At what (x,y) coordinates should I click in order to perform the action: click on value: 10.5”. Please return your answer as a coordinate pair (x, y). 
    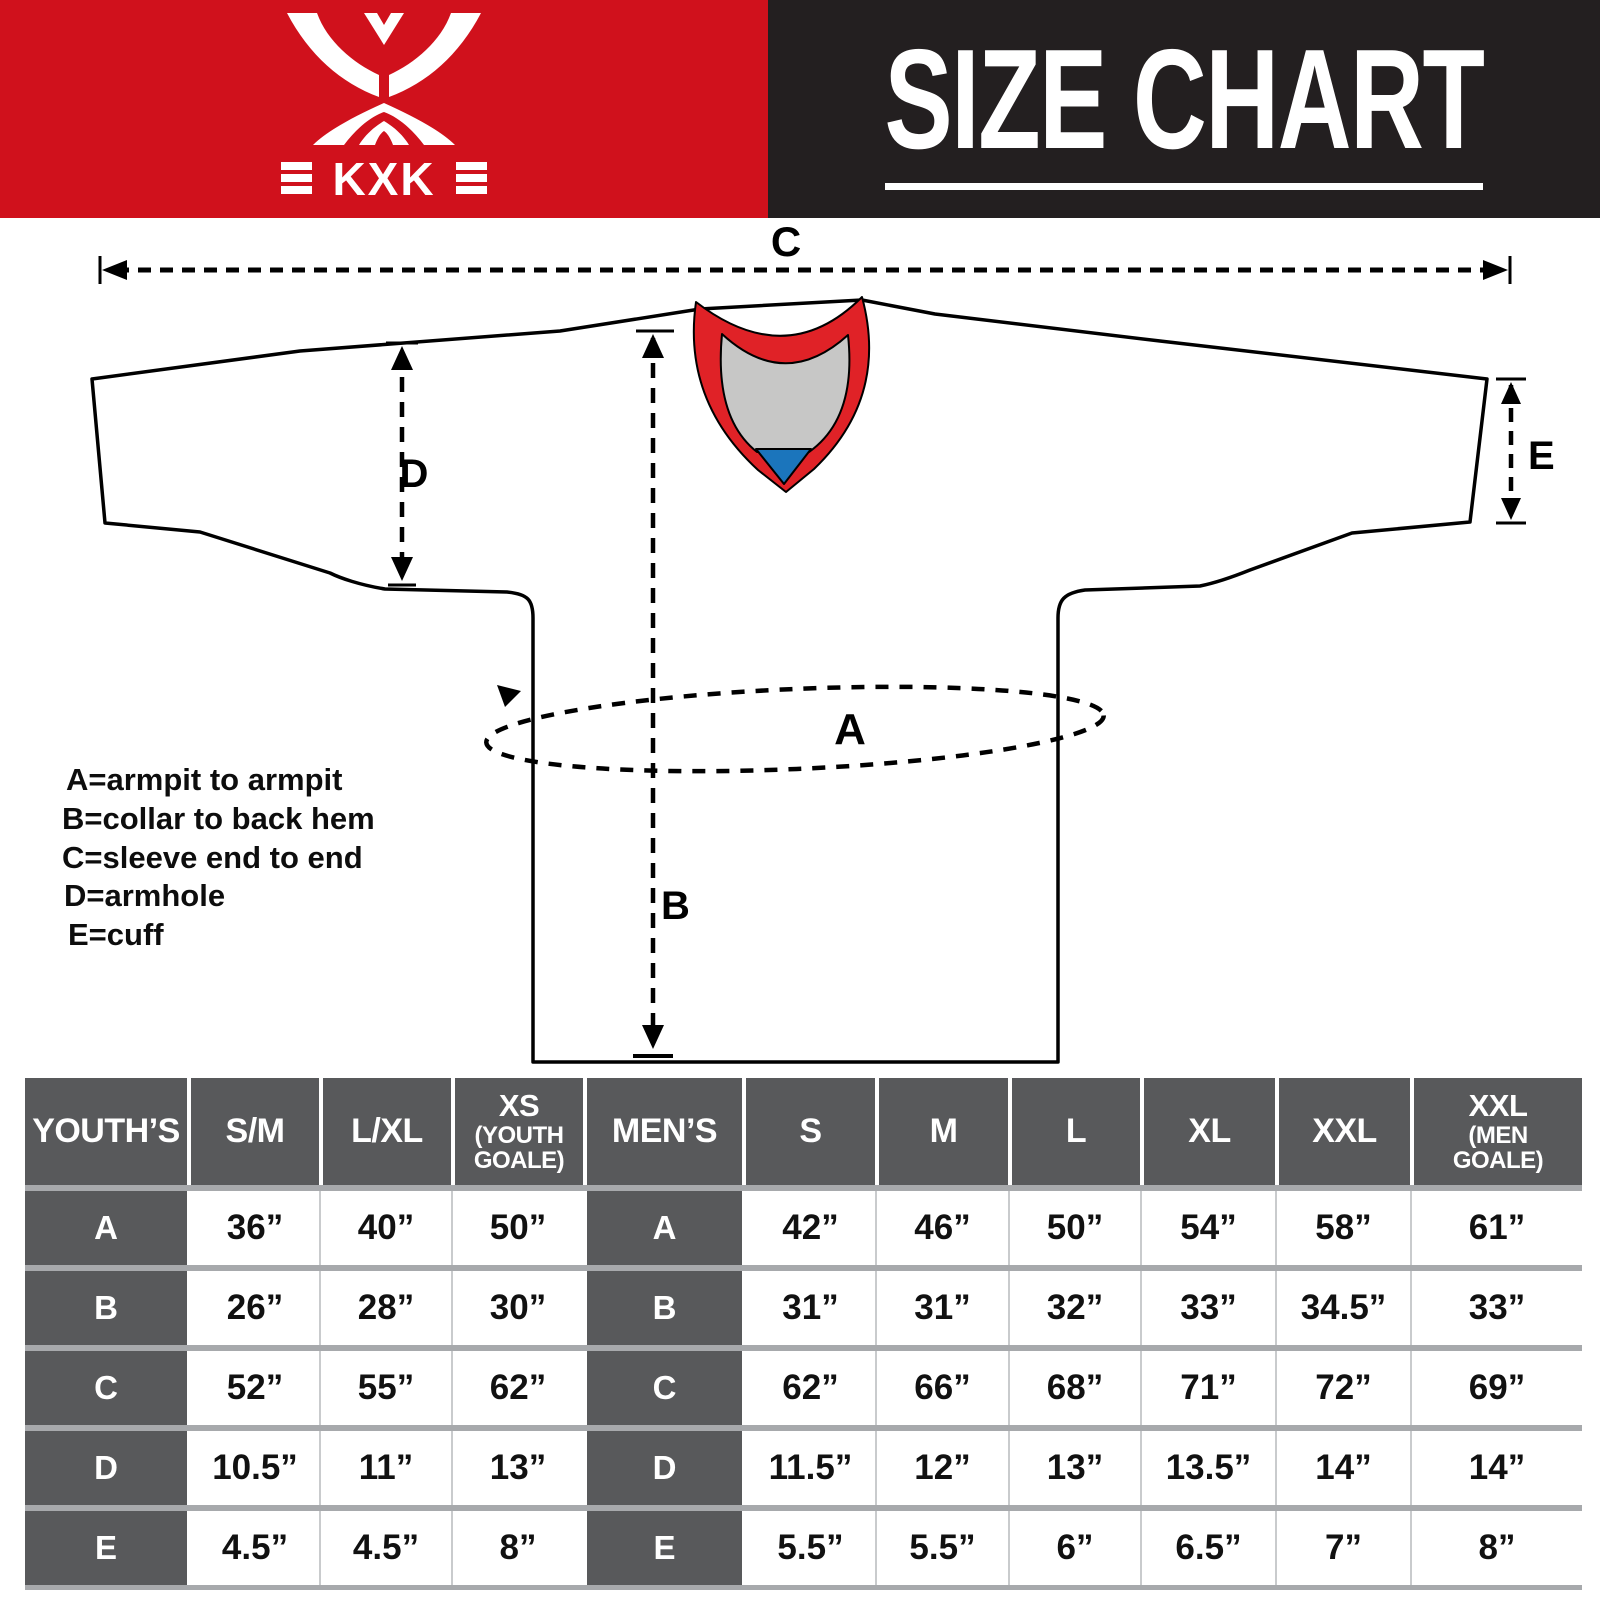
    Looking at the image, I should click on (255, 1467).